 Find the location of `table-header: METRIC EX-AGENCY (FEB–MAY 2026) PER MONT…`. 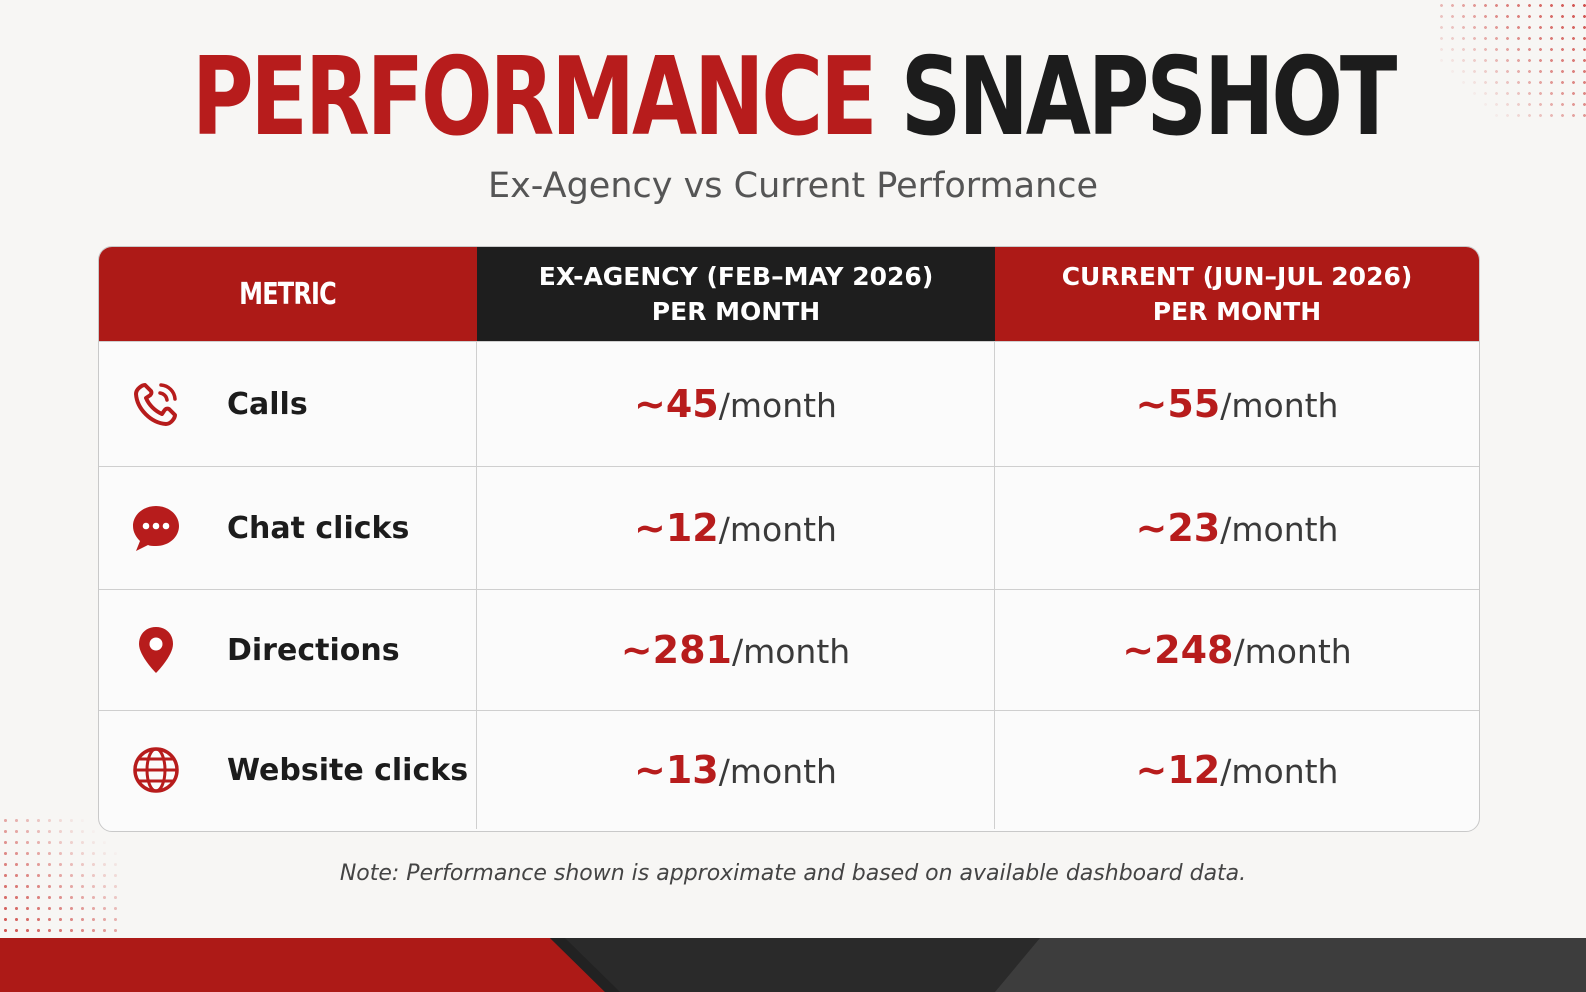

table-header: METRIC EX-AGENCY (FEB–MAY 2026) PER MONT… is located at coordinates (789, 294).